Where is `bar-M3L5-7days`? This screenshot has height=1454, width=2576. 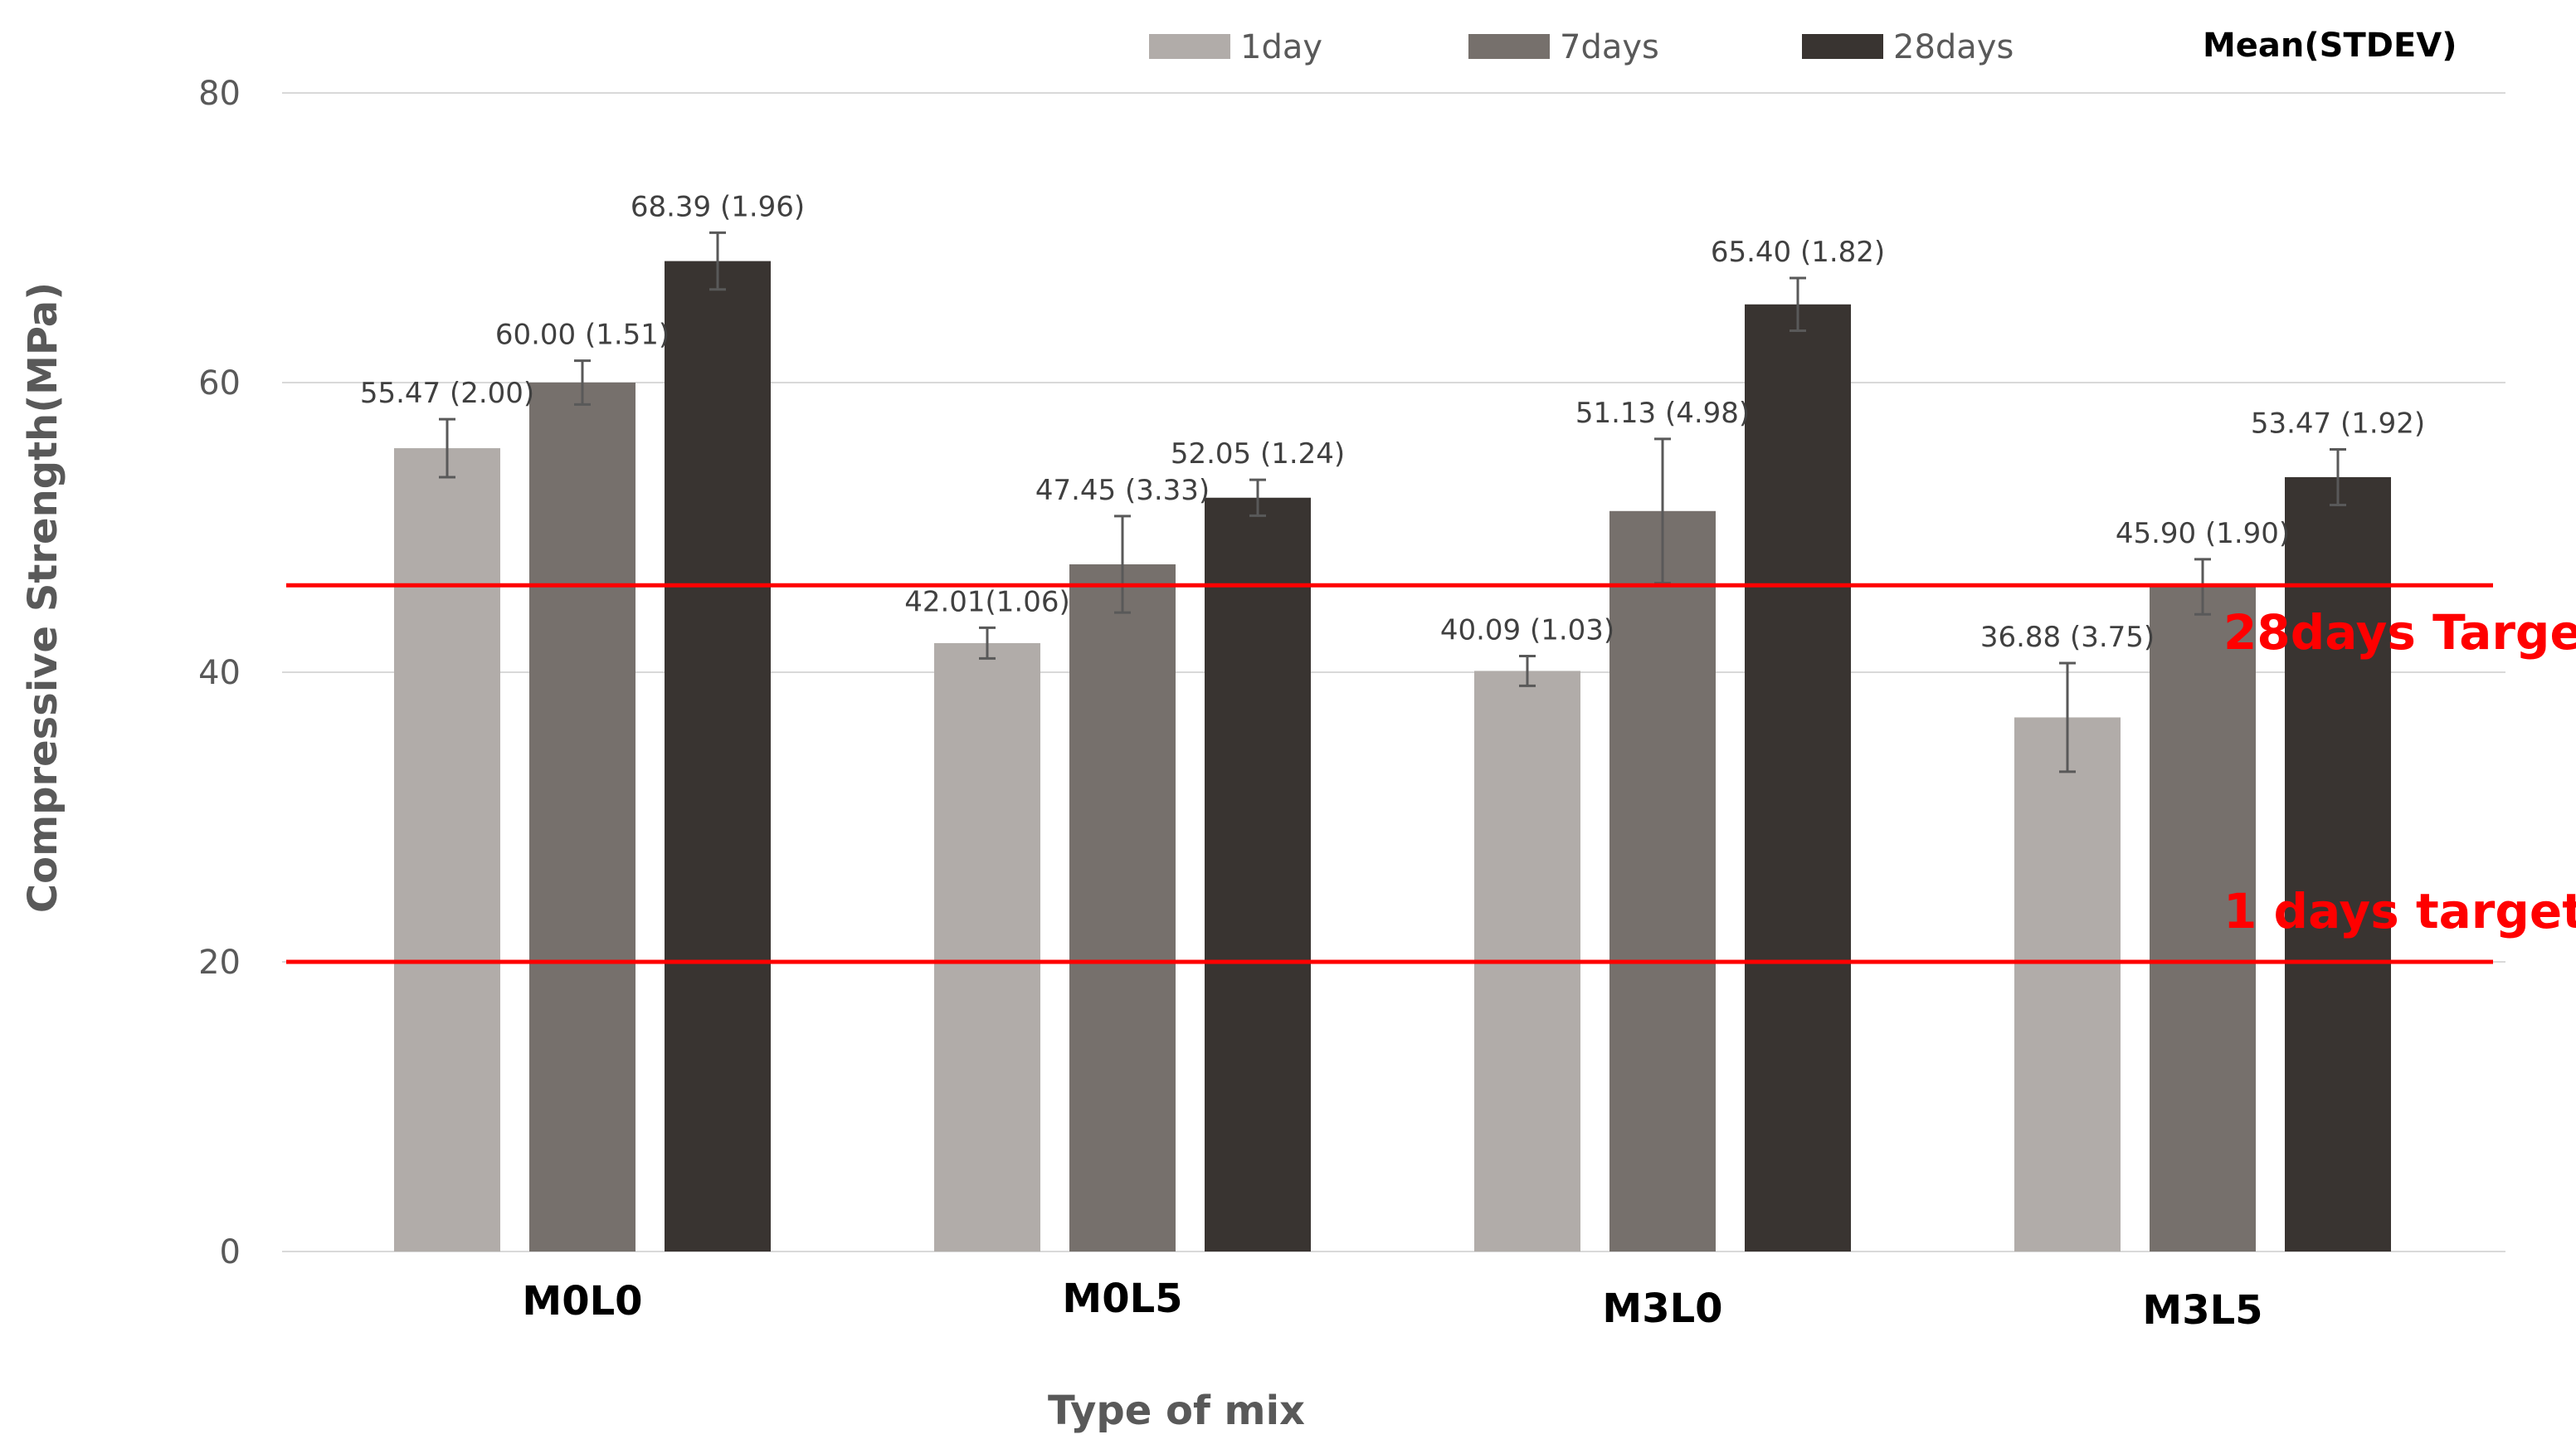 bar-M3L5-7days is located at coordinates (2203, 919).